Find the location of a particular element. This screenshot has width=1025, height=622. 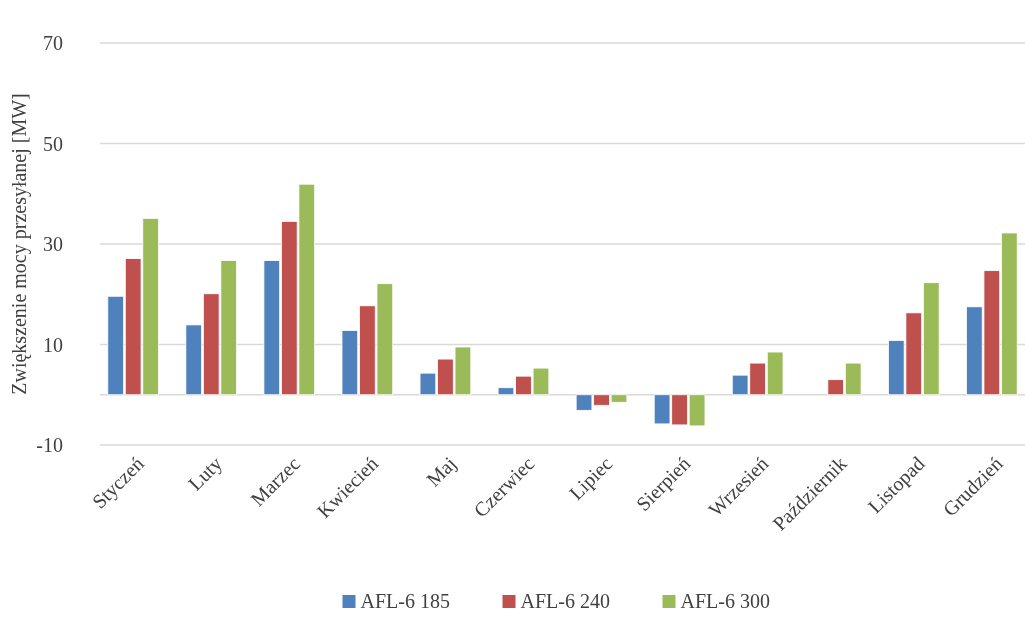

legend-label: AFL-6 185 is located at coordinates (405, 601).